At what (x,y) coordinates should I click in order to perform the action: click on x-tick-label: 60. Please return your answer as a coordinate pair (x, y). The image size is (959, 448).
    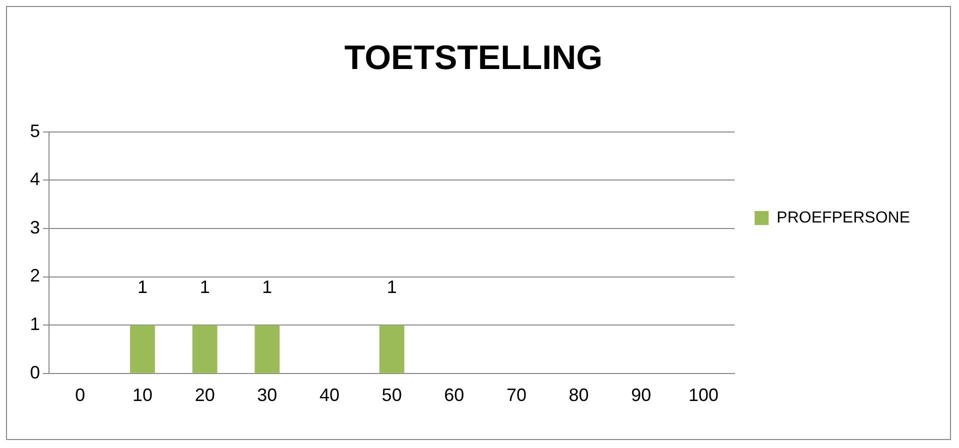
    Looking at the image, I should click on (454, 395).